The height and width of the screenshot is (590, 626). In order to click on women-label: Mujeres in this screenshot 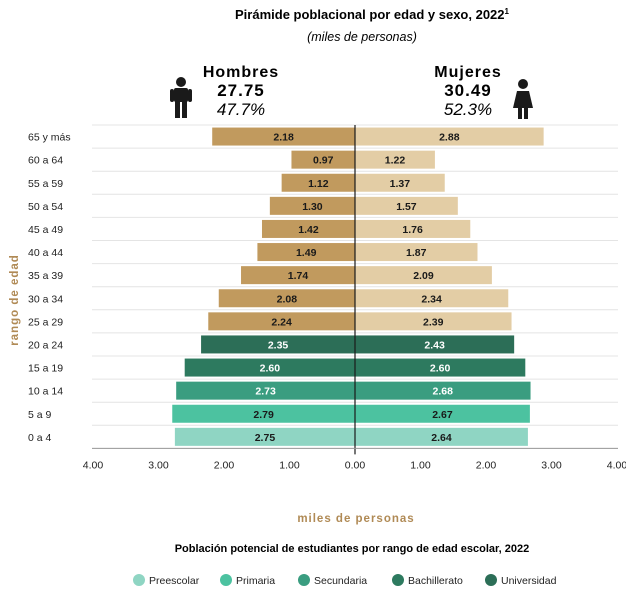, I will do `click(467, 72)`.